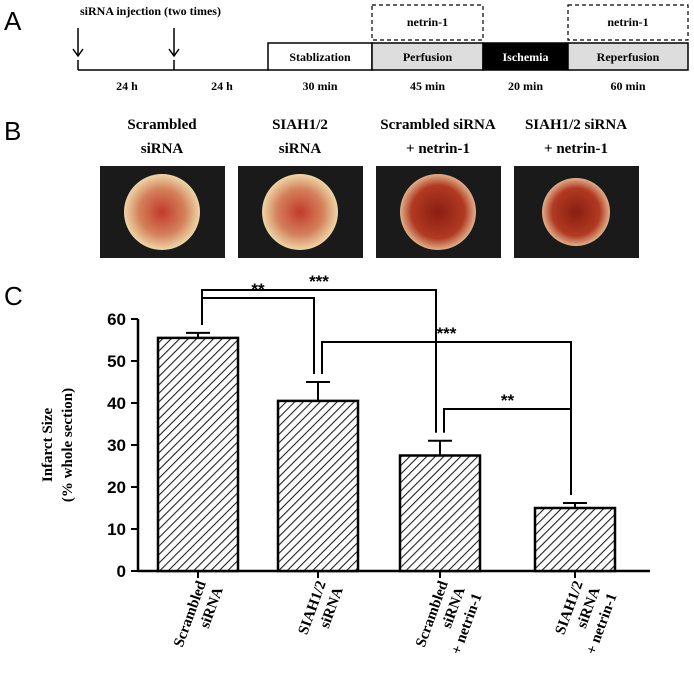 Image resolution: width=694 pixels, height=682 pixels. Describe the element at coordinates (320, 57) in the screenshot. I see `phase-name: Stablization` at that location.